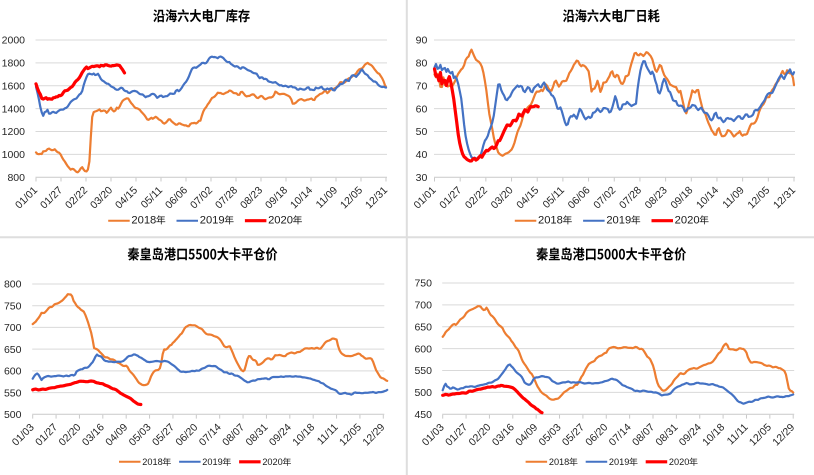 This screenshot has height=475, width=814. Describe the element at coordinates (422, 109) in the screenshot. I see `svg-text: 60` at that location.